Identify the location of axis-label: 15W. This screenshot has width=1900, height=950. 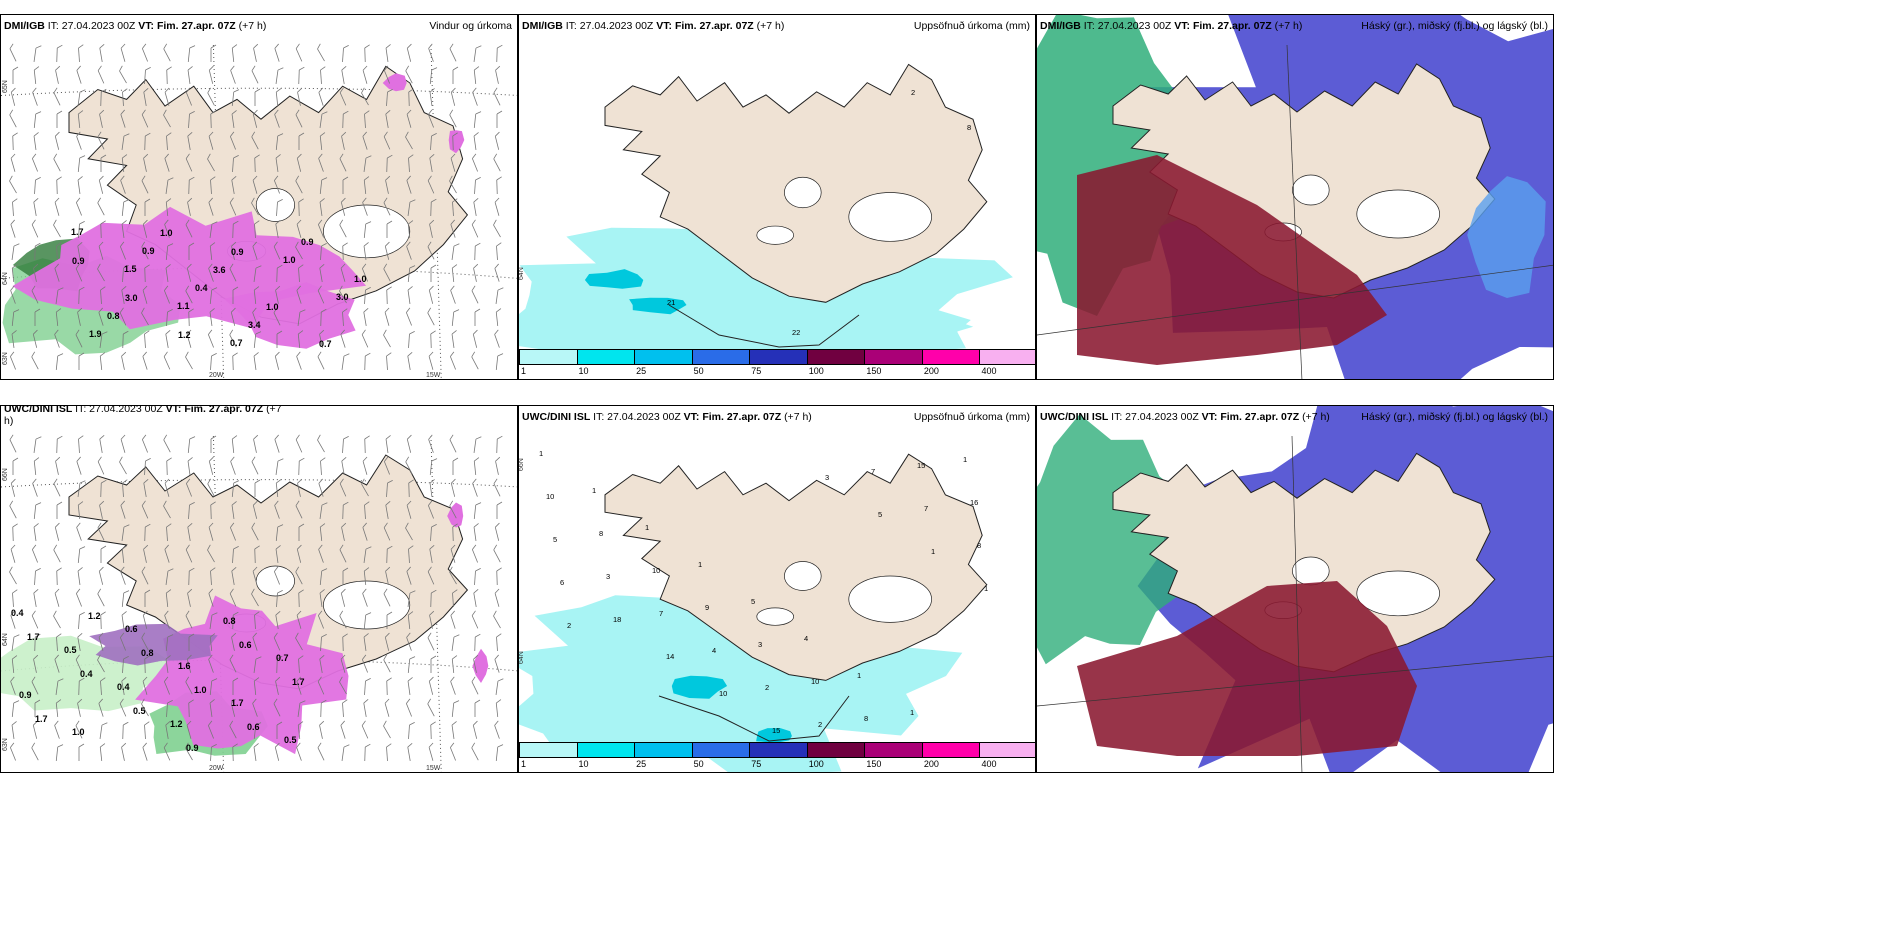
(433, 375).